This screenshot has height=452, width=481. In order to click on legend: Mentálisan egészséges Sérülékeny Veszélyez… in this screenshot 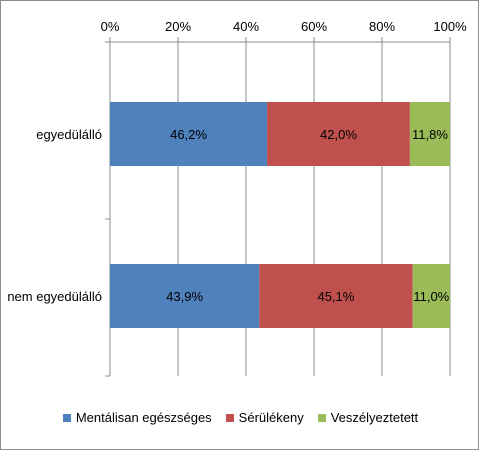, I will do `click(240, 417)`.